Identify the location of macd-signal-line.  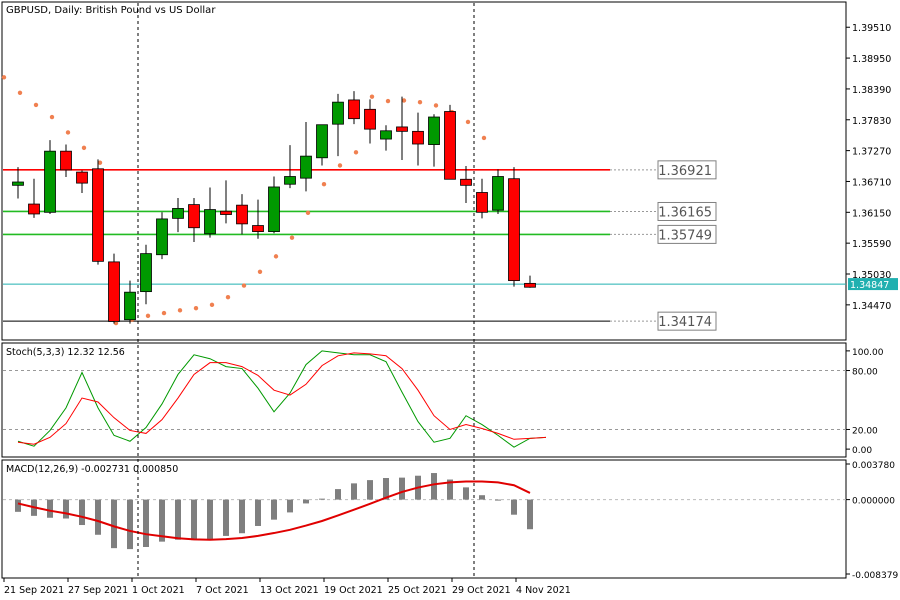
(274, 510).